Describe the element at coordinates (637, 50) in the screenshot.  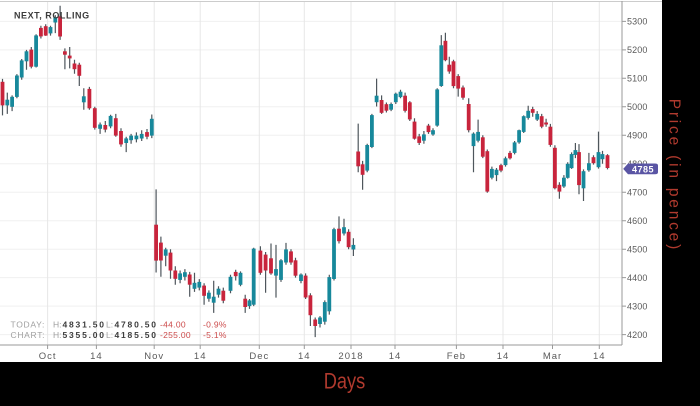
I see `svg-text: 5200` at that location.